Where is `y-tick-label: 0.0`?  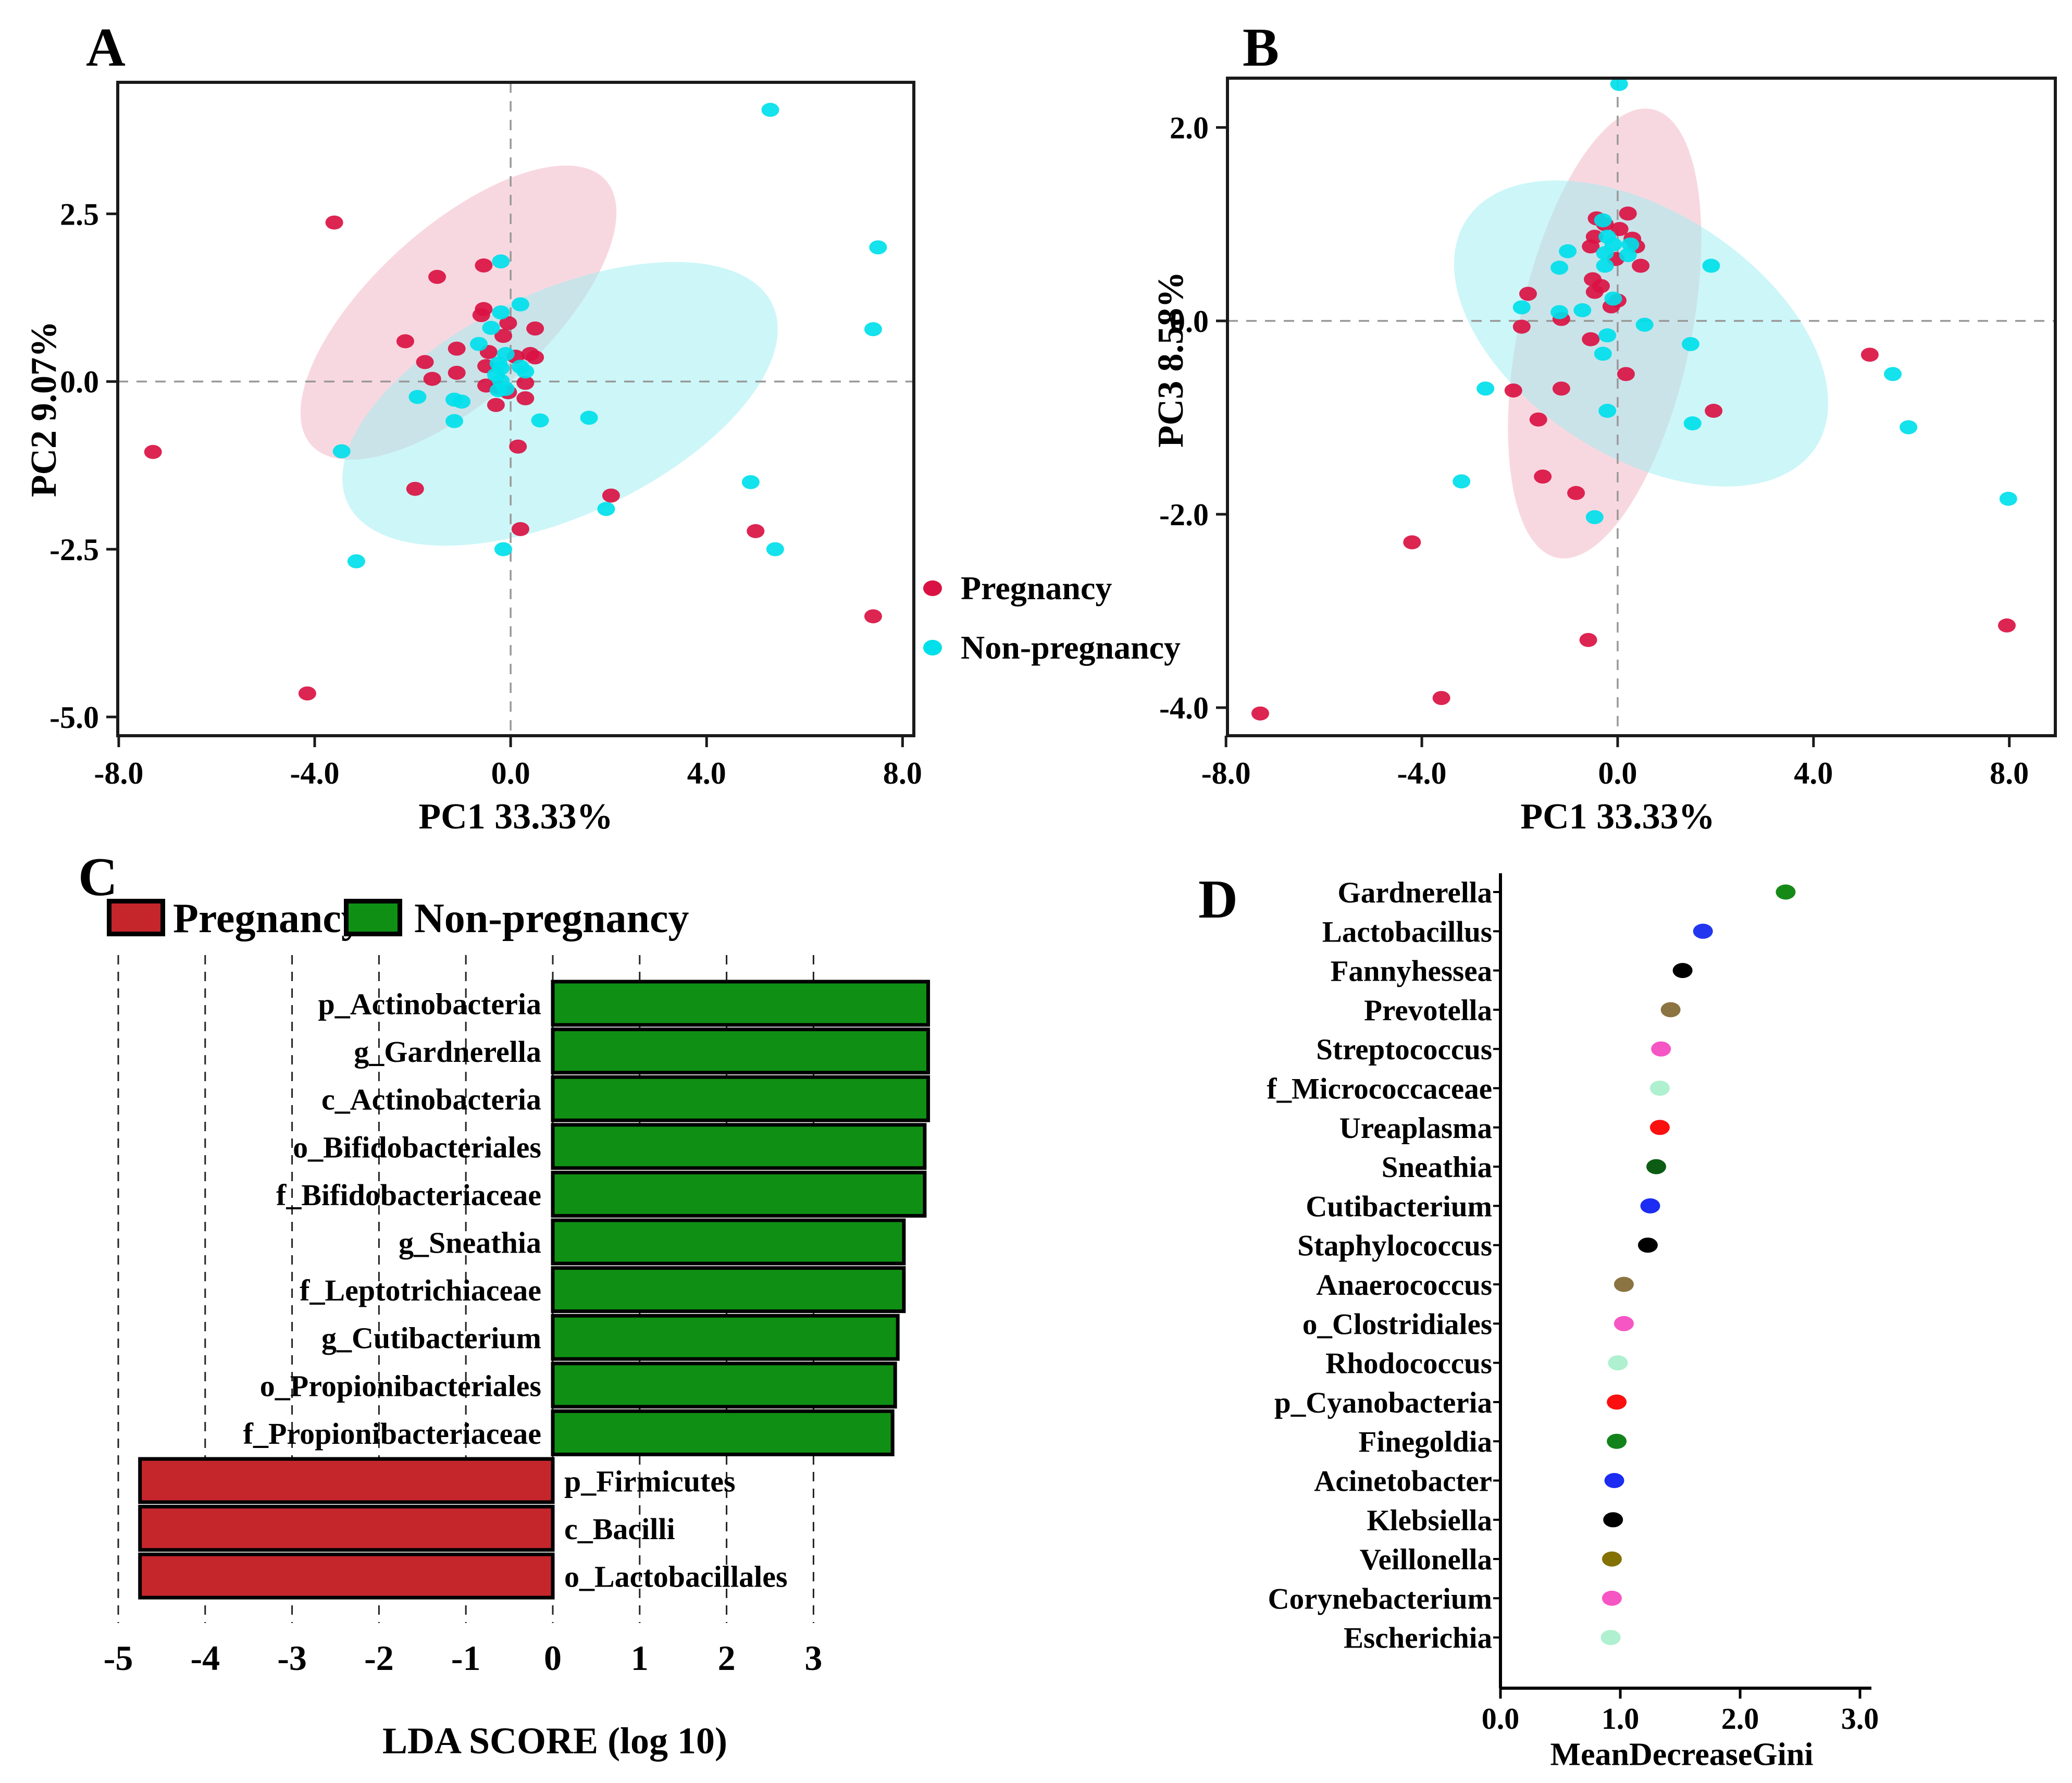 y-tick-label: 0.0 is located at coordinates (1189, 321).